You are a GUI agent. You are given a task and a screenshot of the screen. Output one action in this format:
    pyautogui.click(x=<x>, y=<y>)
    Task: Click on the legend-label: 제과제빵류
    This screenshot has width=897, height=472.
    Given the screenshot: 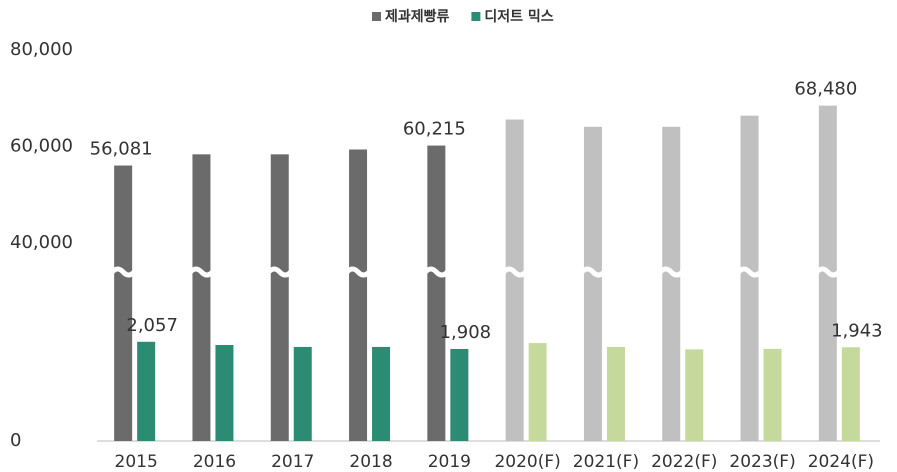 What is the action you would take?
    pyautogui.click(x=417, y=17)
    